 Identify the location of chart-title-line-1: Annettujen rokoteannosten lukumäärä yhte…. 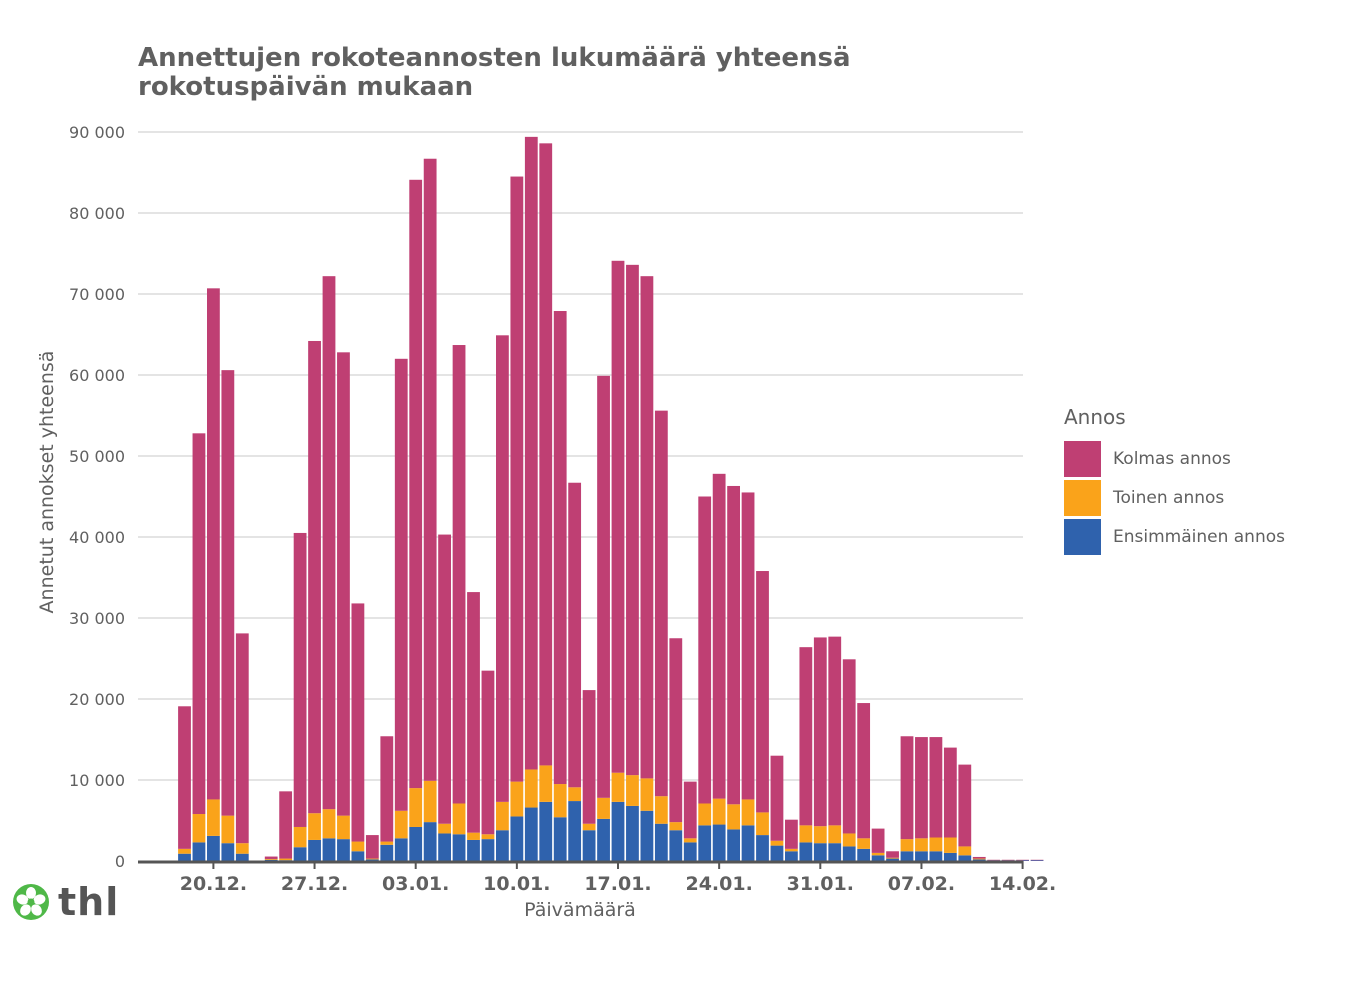
(494, 58).